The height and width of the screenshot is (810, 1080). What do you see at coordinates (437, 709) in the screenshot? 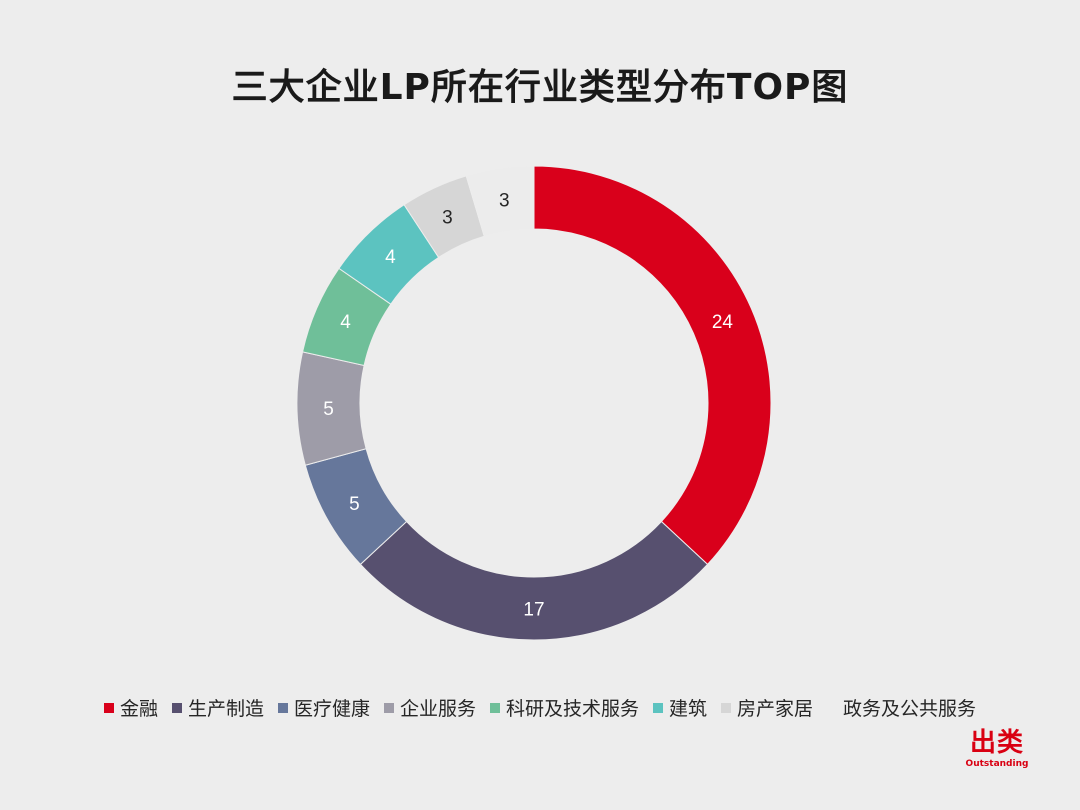
I see `legend-label-3: 企业服务` at bounding box center [437, 709].